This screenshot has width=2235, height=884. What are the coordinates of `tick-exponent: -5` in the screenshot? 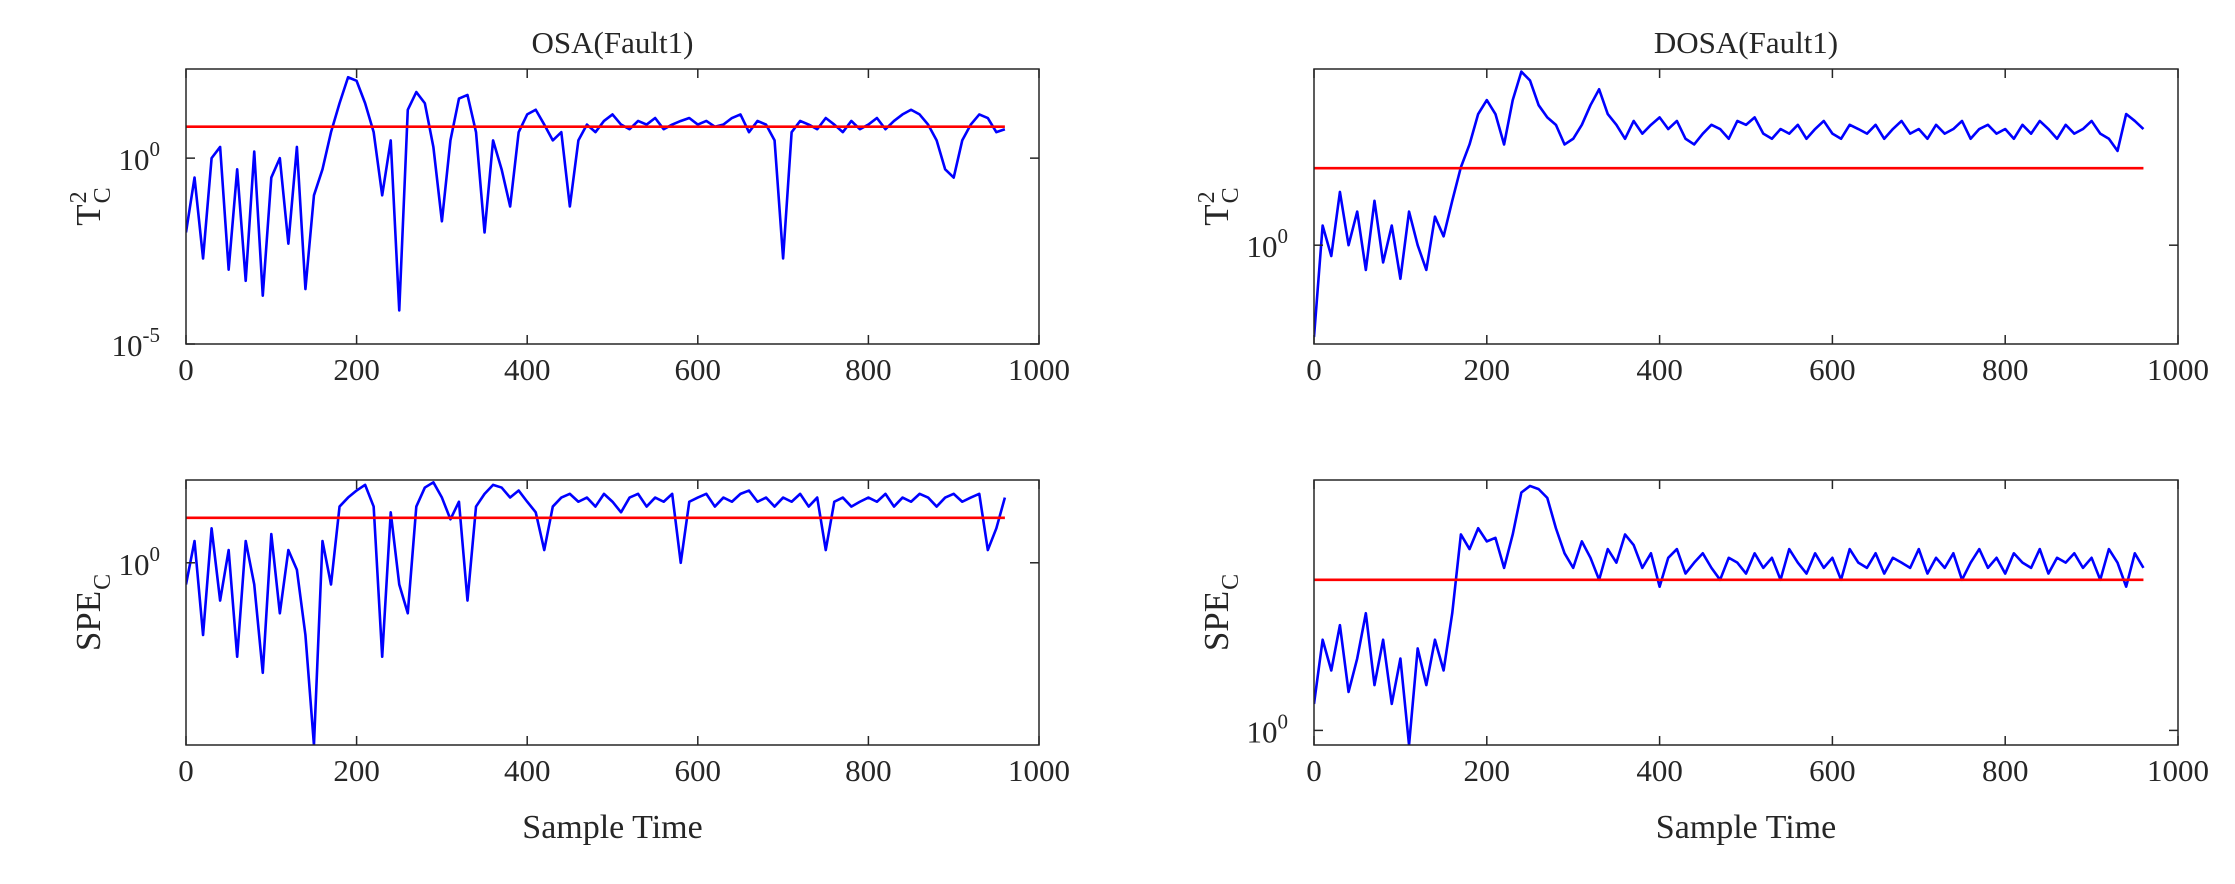 It's located at (152, 335).